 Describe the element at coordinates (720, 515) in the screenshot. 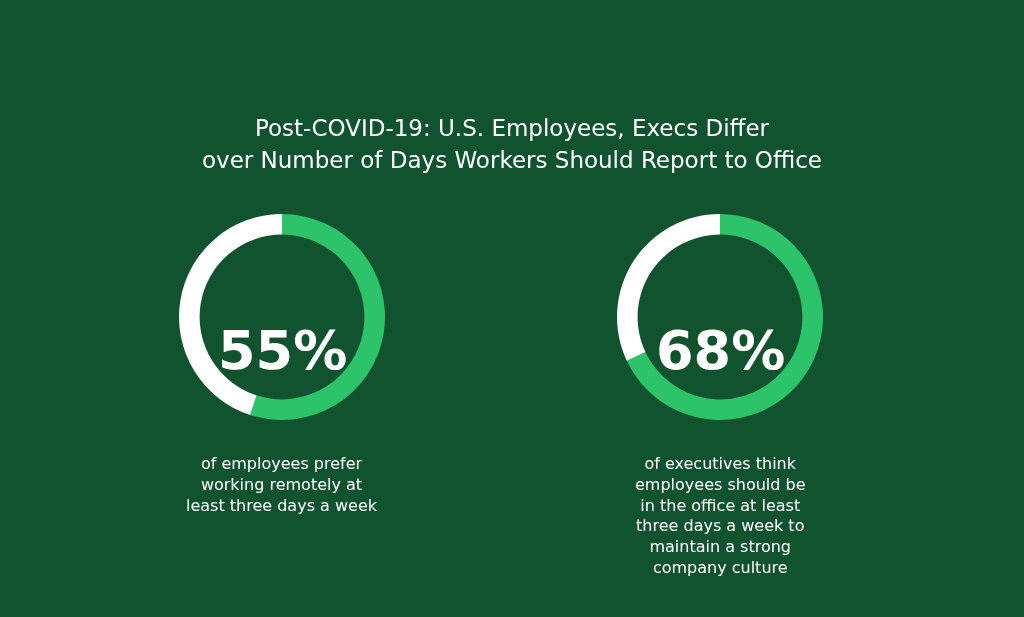

I see `text: of executives think employees should be in the office at least three days a week to maintain a strong company culture` at that location.